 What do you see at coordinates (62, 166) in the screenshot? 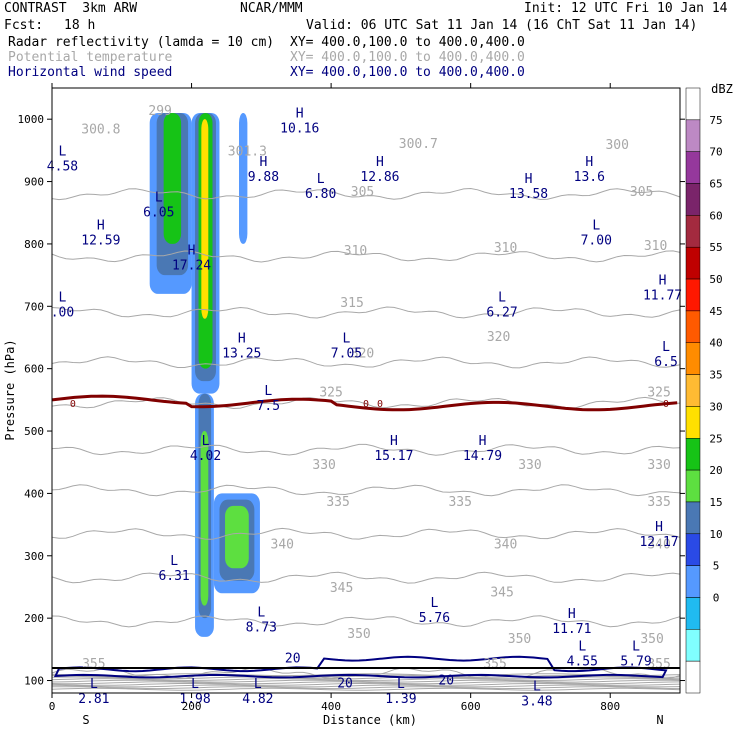
I see `extremum-value: 4.58` at bounding box center [62, 166].